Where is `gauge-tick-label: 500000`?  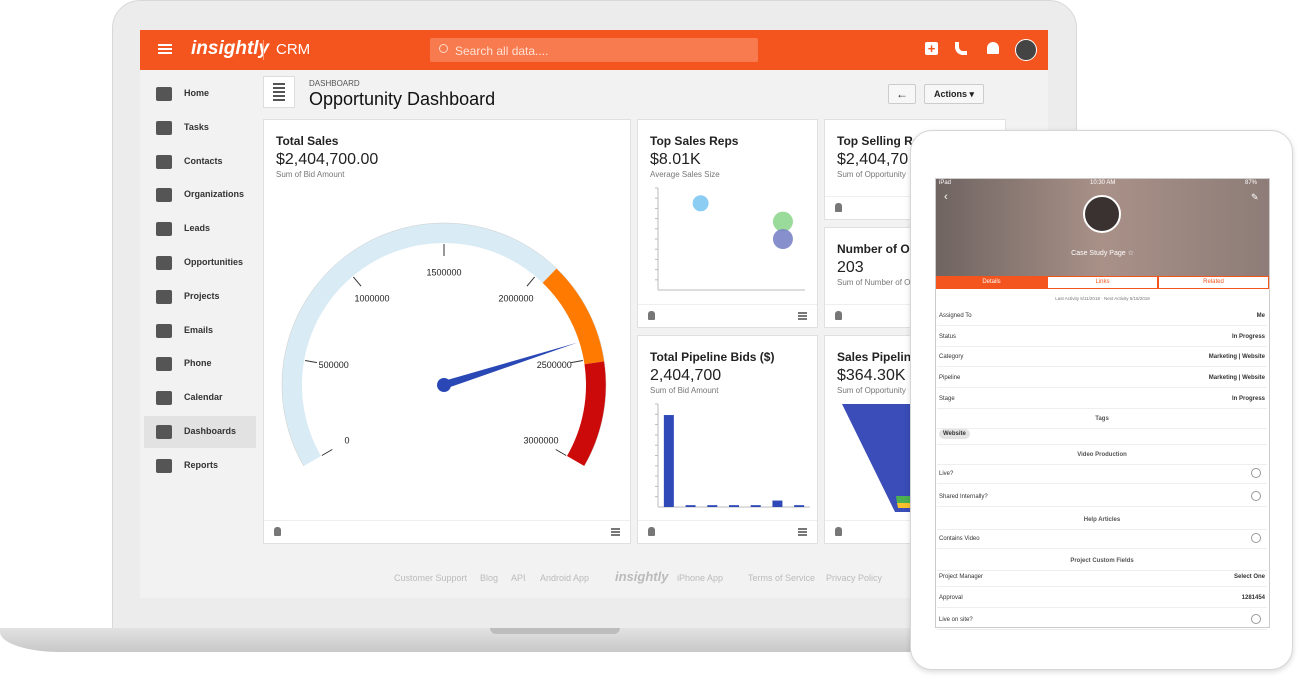
gauge-tick-label: 500000 is located at coordinates (334, 365).